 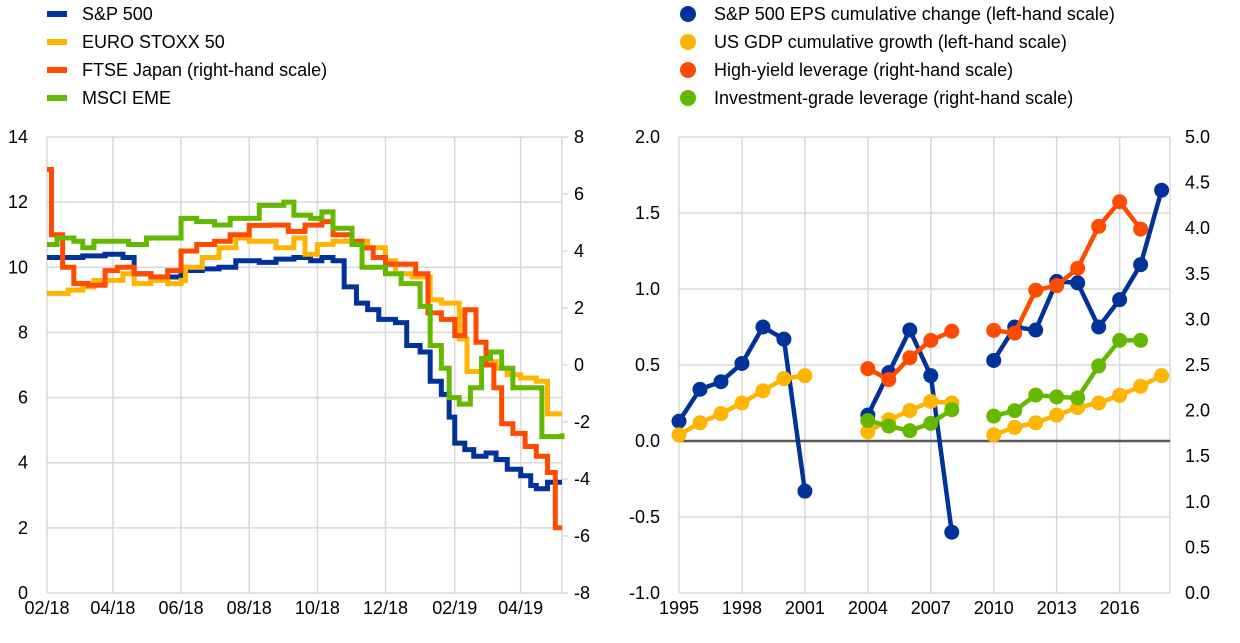 What do you see at coordinates (582, 422) in the screenshot?
I see `y-right-tick-label: -2` at bounding box center [582, 422].